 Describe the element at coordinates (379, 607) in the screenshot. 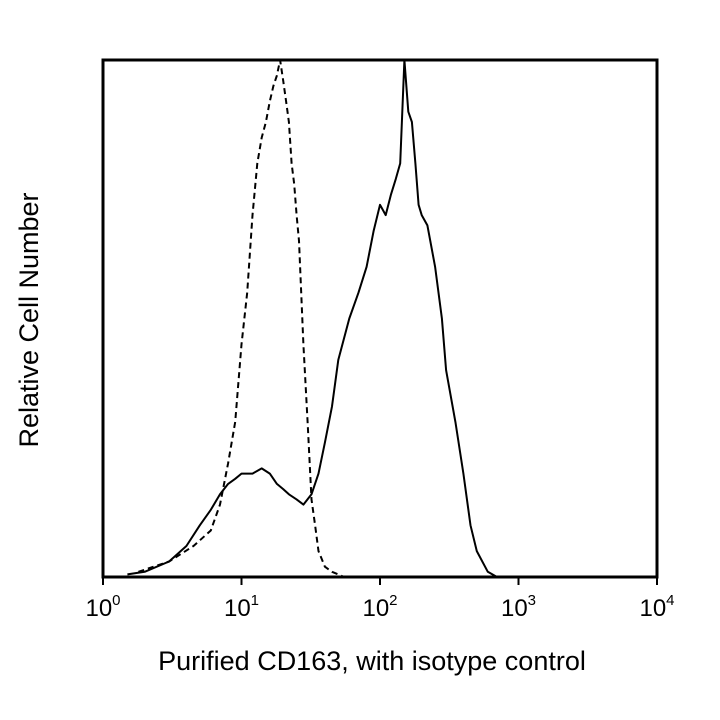

I see `x-tick-label: 10²` at that location.